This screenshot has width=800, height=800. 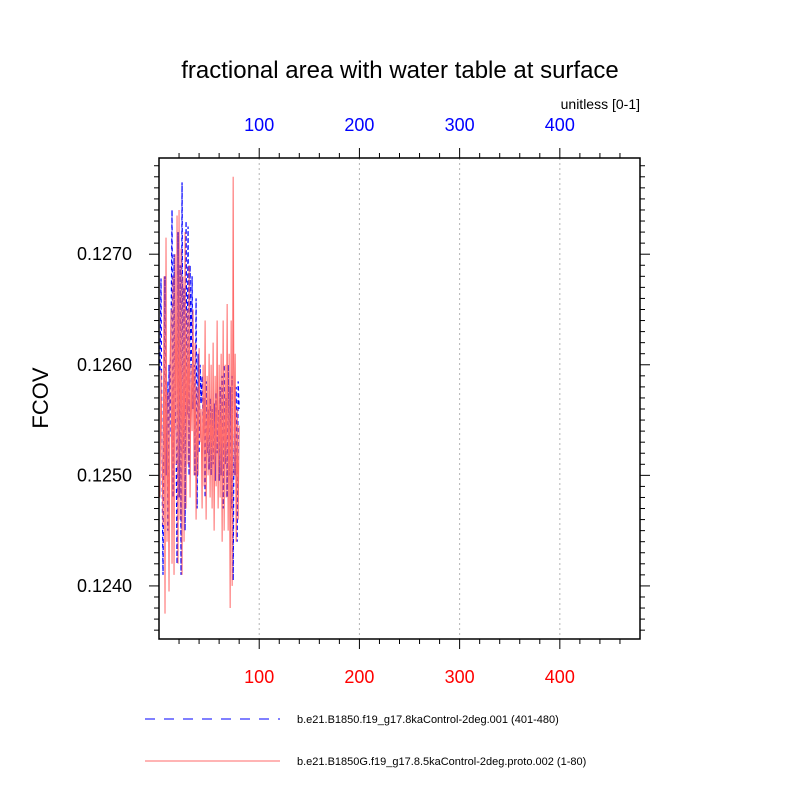 What do you see at coordinates (104, 254) in the screenshot?
I see `y-tick-label: 0.1270` at bounding box center [104, 254].